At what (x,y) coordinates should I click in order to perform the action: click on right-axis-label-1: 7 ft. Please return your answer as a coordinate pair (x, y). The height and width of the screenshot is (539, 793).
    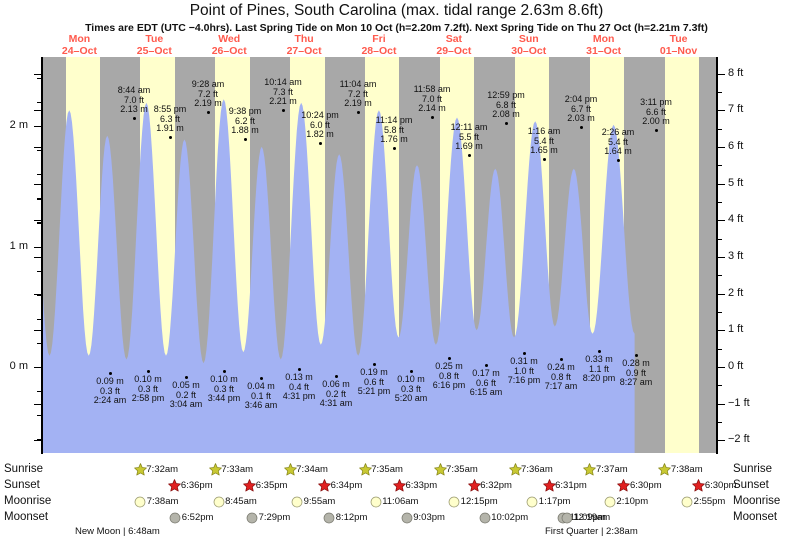
    Looking at the image, I should click on (736, 109).